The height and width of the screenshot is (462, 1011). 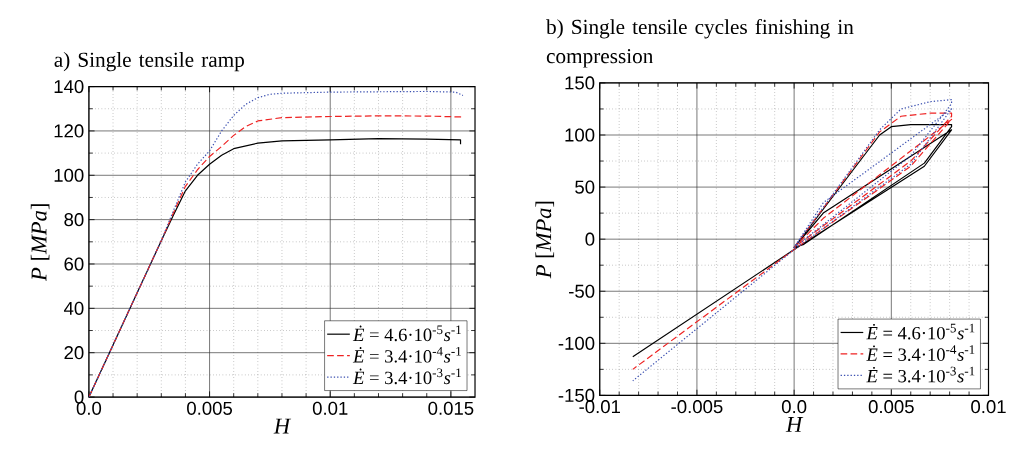 I want to click on y-tick-label: 60, so click(x=74, y=264).